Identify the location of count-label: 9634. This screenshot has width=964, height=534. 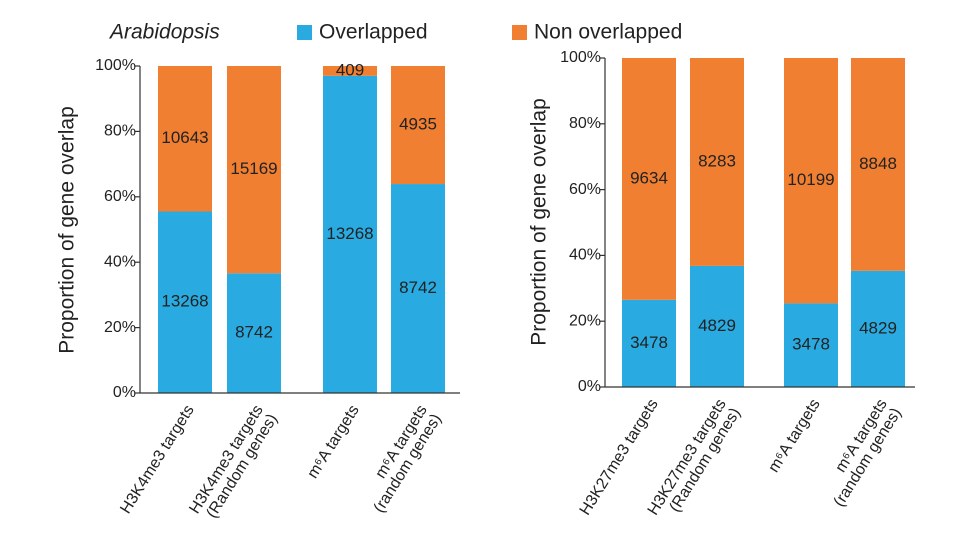
(649, 177).